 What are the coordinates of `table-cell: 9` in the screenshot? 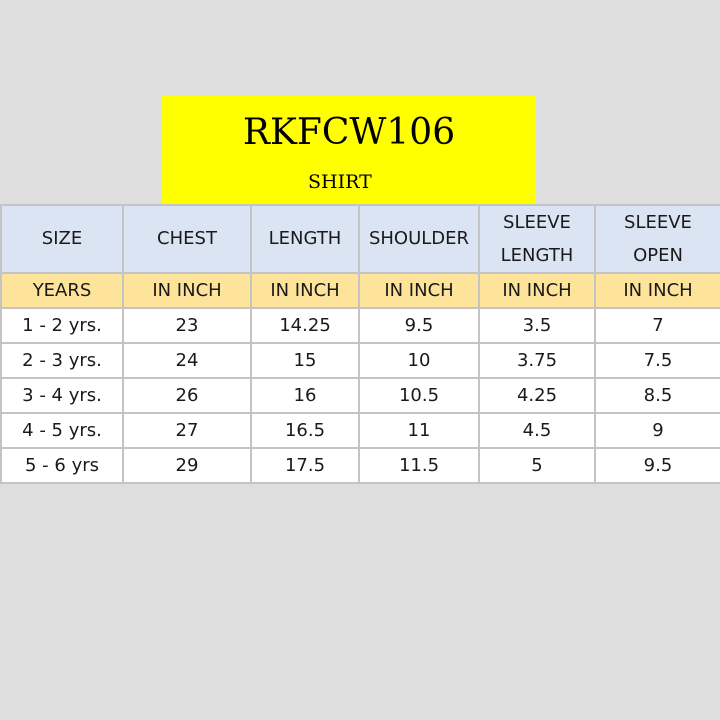 It's located at (657, 430).